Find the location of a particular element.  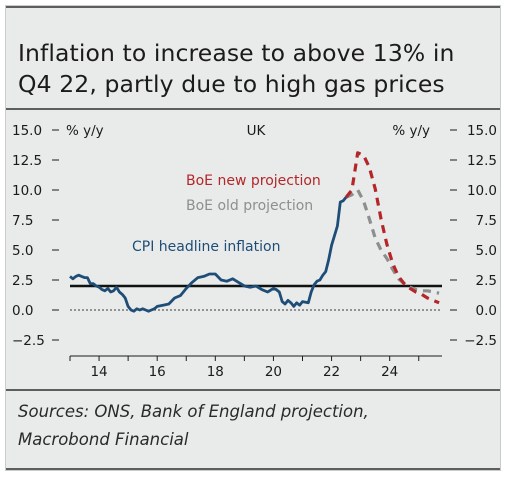

x-tick-label: 24 is located at coordinates (389, 372).